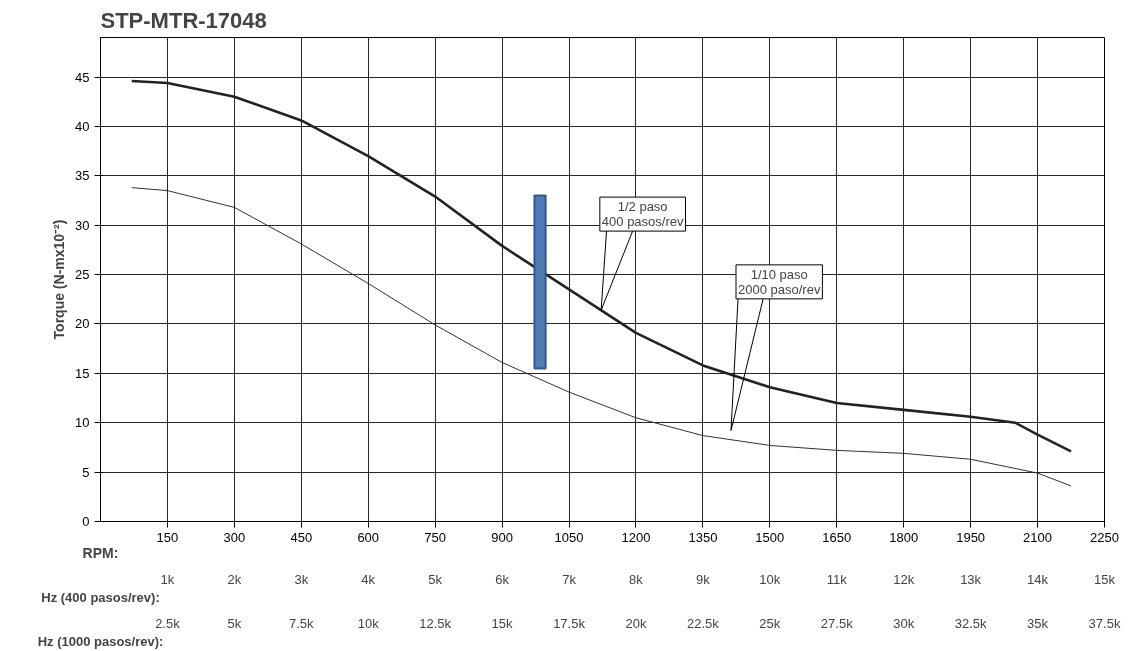 The image size is (1129, 651). What do you see at coordinates (435, 537) in the screenshot?
I see `x-tick-label: 750` at bounding box center [435, 537].